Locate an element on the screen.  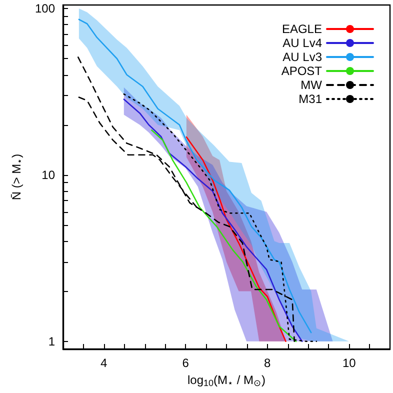
x-tick-label: 8 is located at coordinates (268, 363).